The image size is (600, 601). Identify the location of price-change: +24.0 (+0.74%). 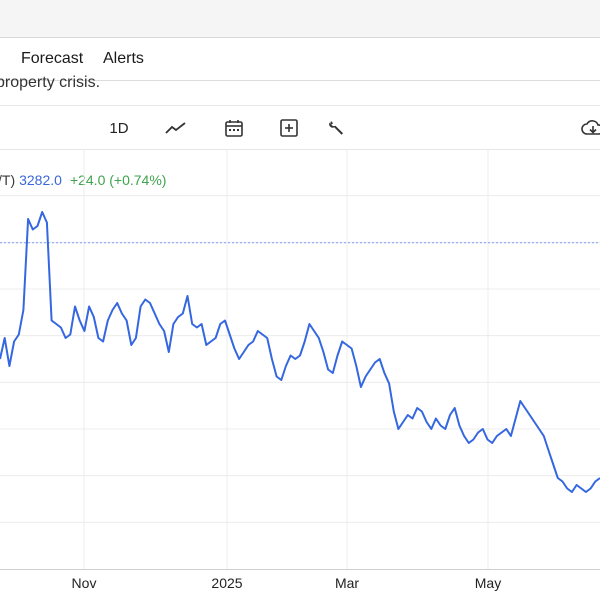
(118, 180).